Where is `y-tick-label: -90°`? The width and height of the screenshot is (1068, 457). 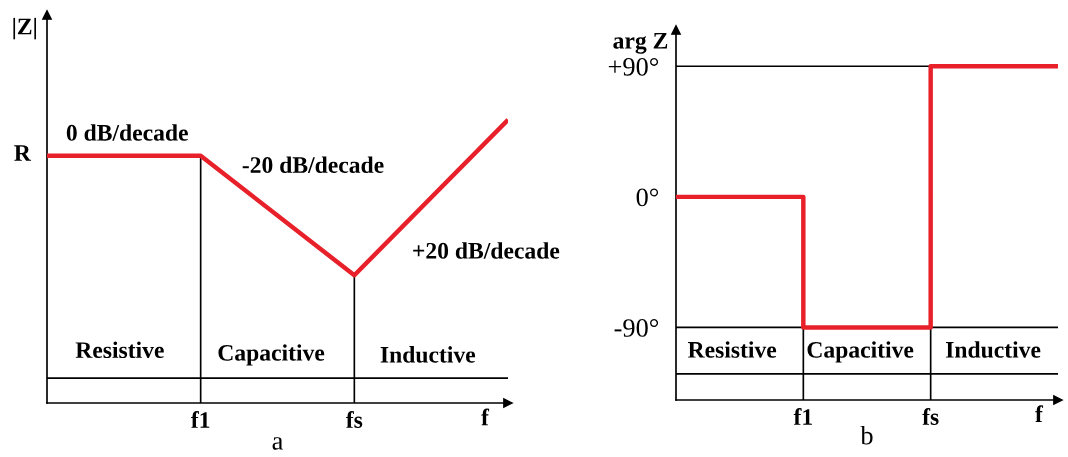 y-tick-label: -90° is located at coordinates (636, 328).